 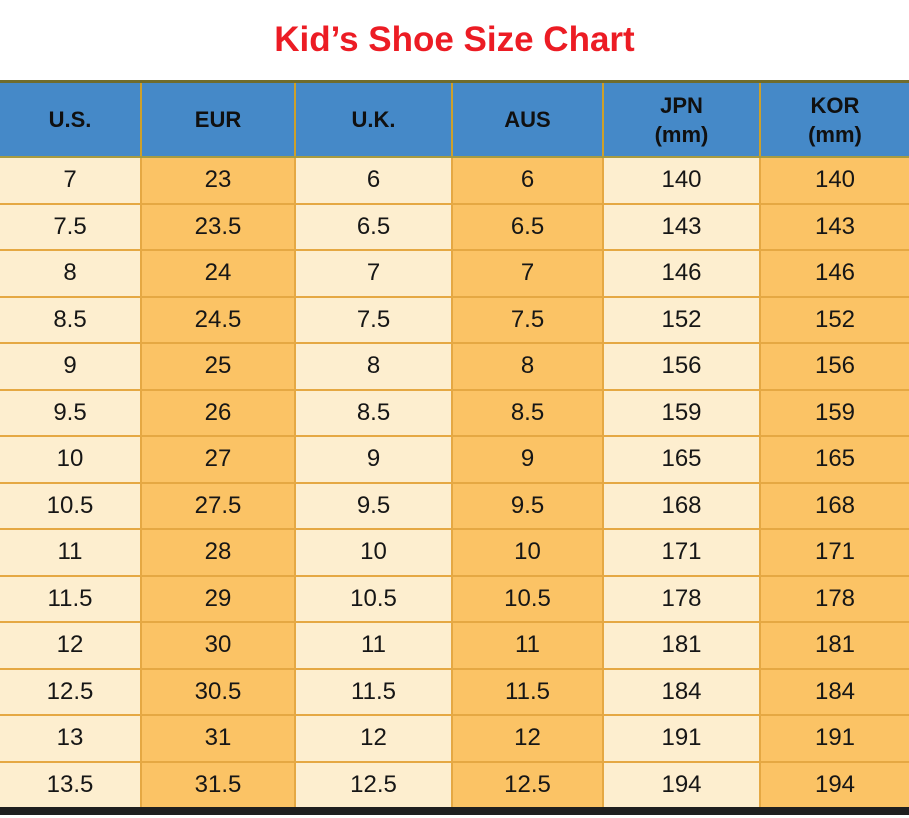 I want to click on cell-aus-r3: 7, so click(x=527, y=273).